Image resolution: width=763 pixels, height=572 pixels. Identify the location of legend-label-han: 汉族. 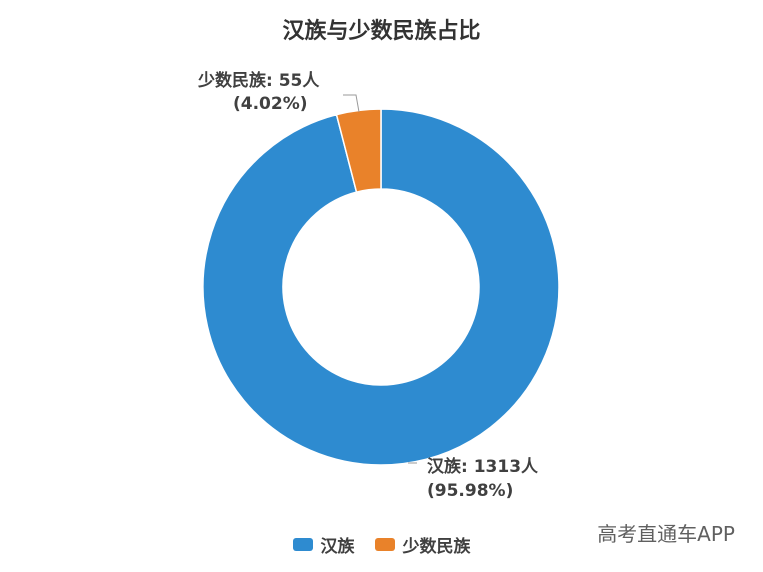
(337, 547).